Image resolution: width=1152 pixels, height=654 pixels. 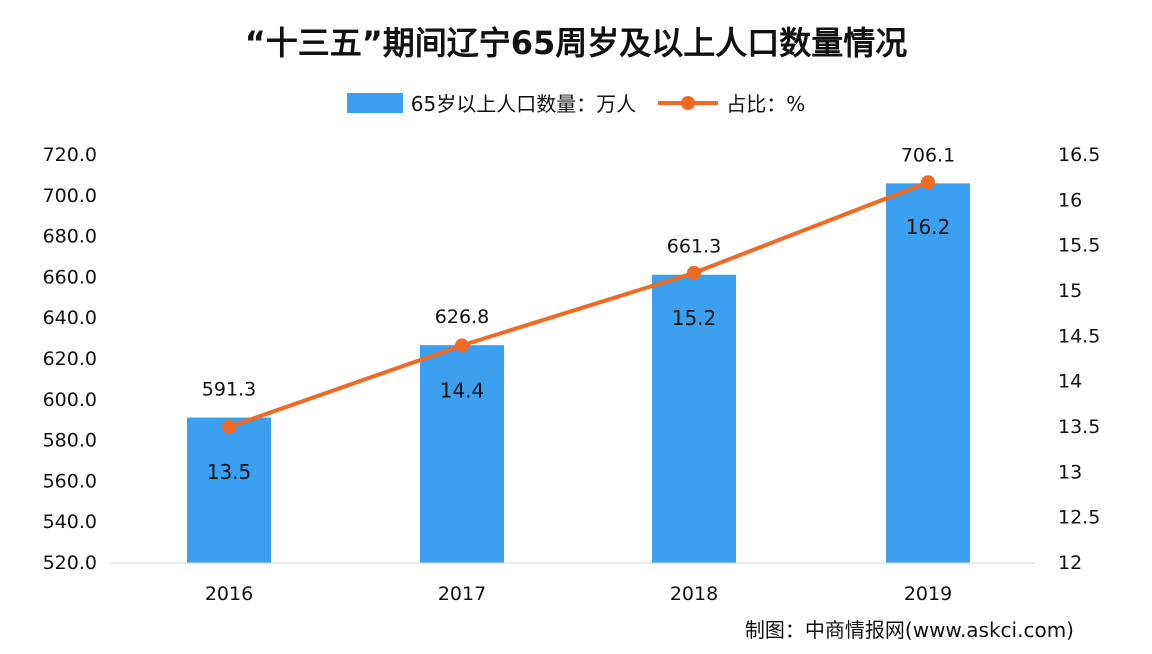 I want to click on line-value-label: 16.2, so click(x=928, y=227).